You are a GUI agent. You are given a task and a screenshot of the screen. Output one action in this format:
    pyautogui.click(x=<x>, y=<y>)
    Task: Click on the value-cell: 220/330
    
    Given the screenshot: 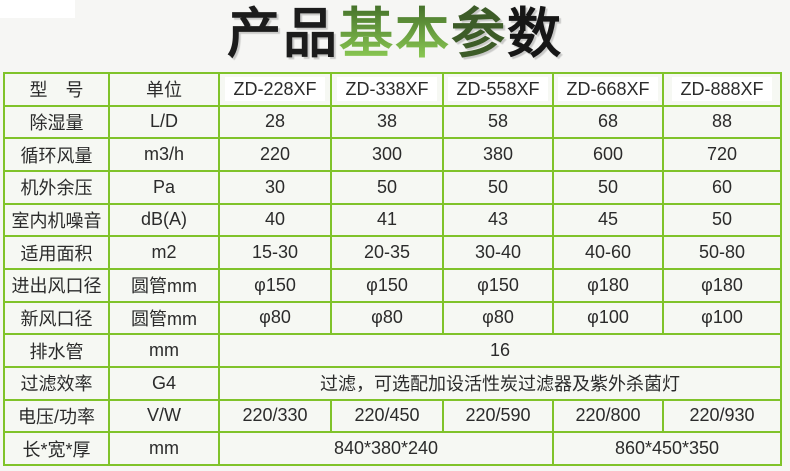 What is the action you would take?
    pyautogui.click(x=275, y=416)
    